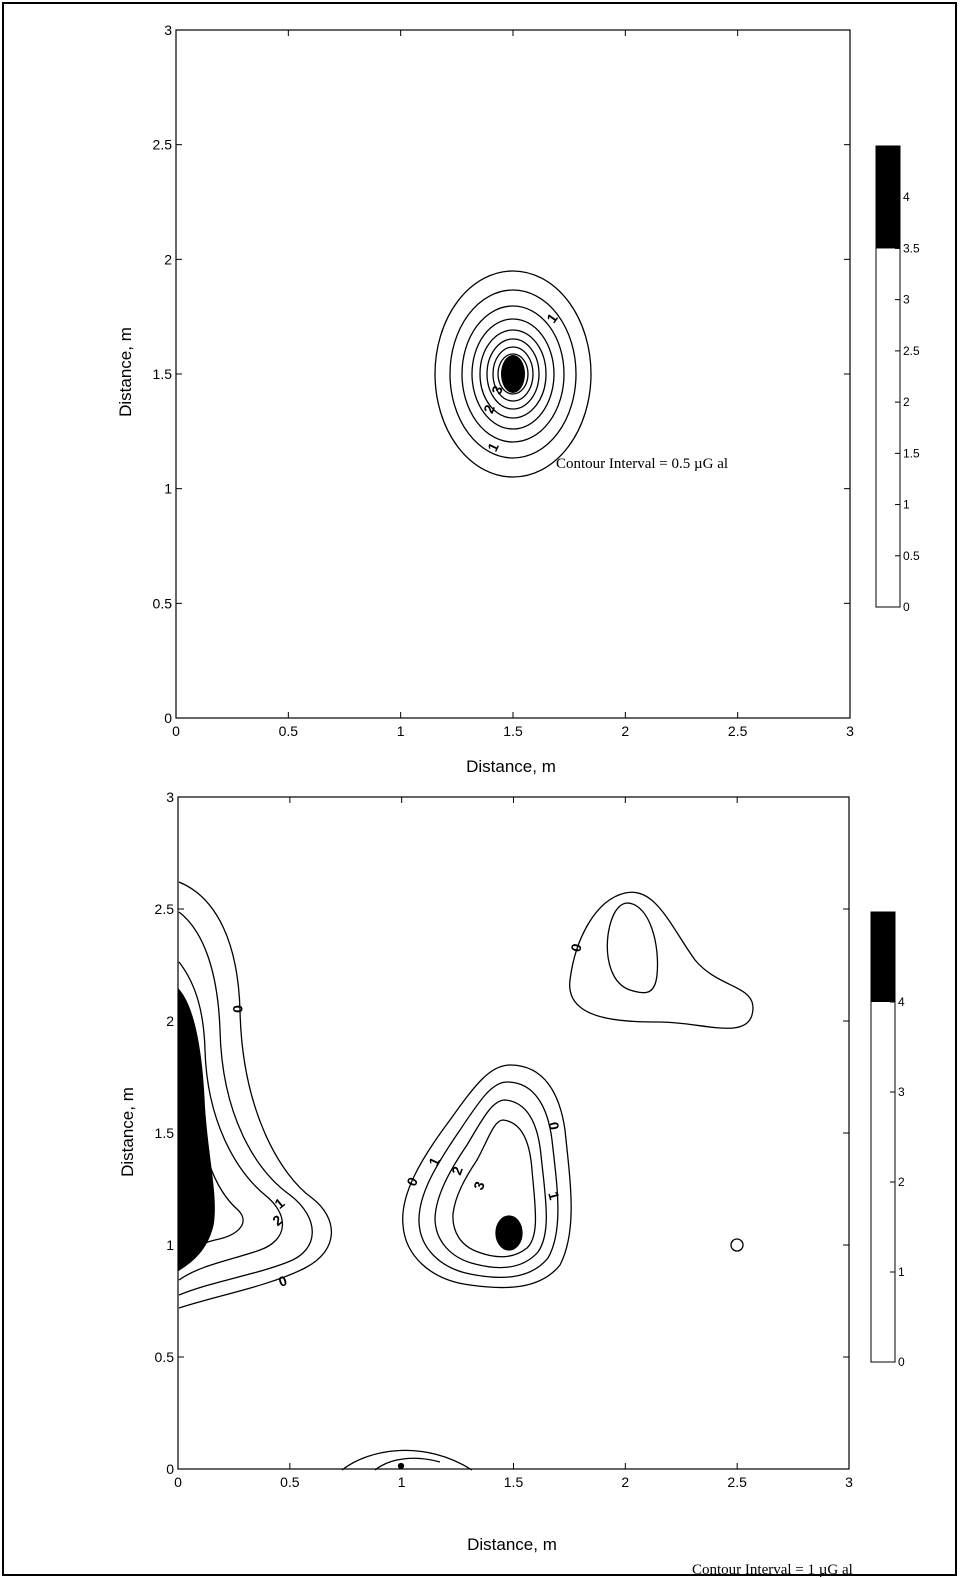  What do you see at coordinates (401, 1466) in the screenshot?
I see `bottom-anomaly-dot` at bounding box center [401, 1466].